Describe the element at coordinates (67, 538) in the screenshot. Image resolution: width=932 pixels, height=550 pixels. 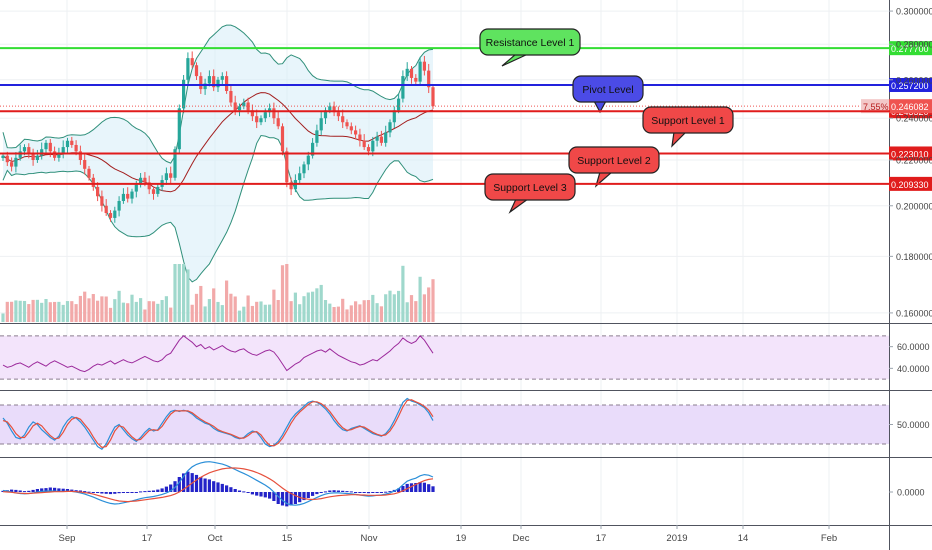
I see `x-tick-label: Sep` at that location.